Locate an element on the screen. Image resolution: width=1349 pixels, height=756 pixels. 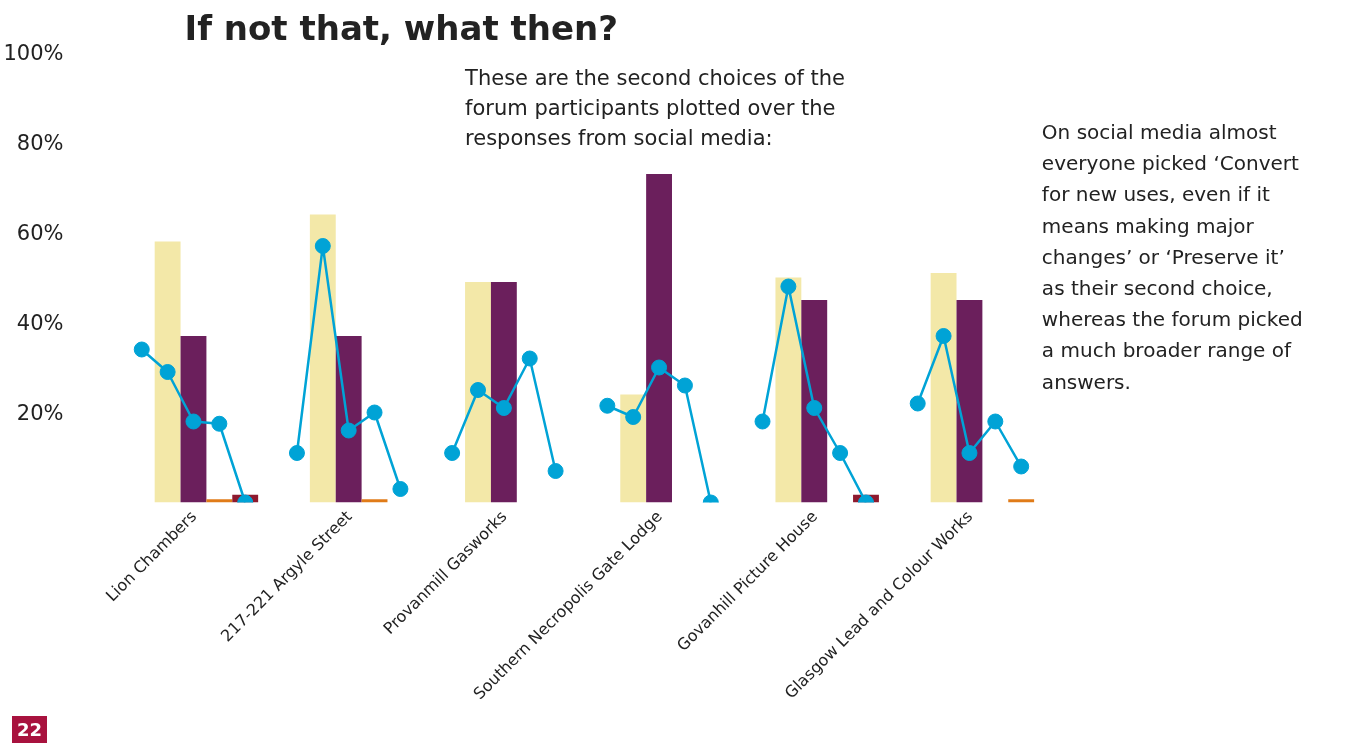
y-tick-label: 40% is located at coordinates (40, 322).